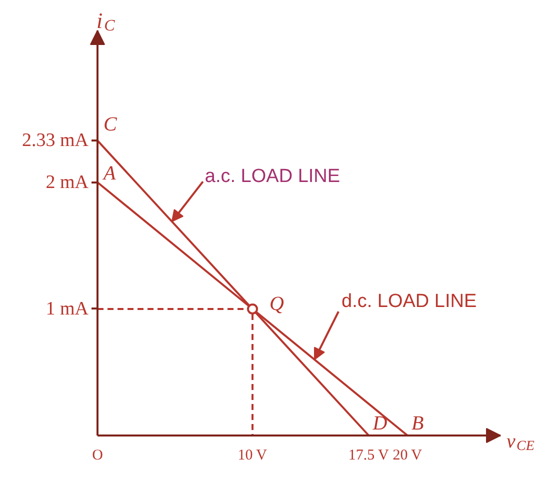  What do you see at coordinates (253, 456) in the screenshot?
I see `x-tick-label: 10 V` at bounding box center [253, 456].